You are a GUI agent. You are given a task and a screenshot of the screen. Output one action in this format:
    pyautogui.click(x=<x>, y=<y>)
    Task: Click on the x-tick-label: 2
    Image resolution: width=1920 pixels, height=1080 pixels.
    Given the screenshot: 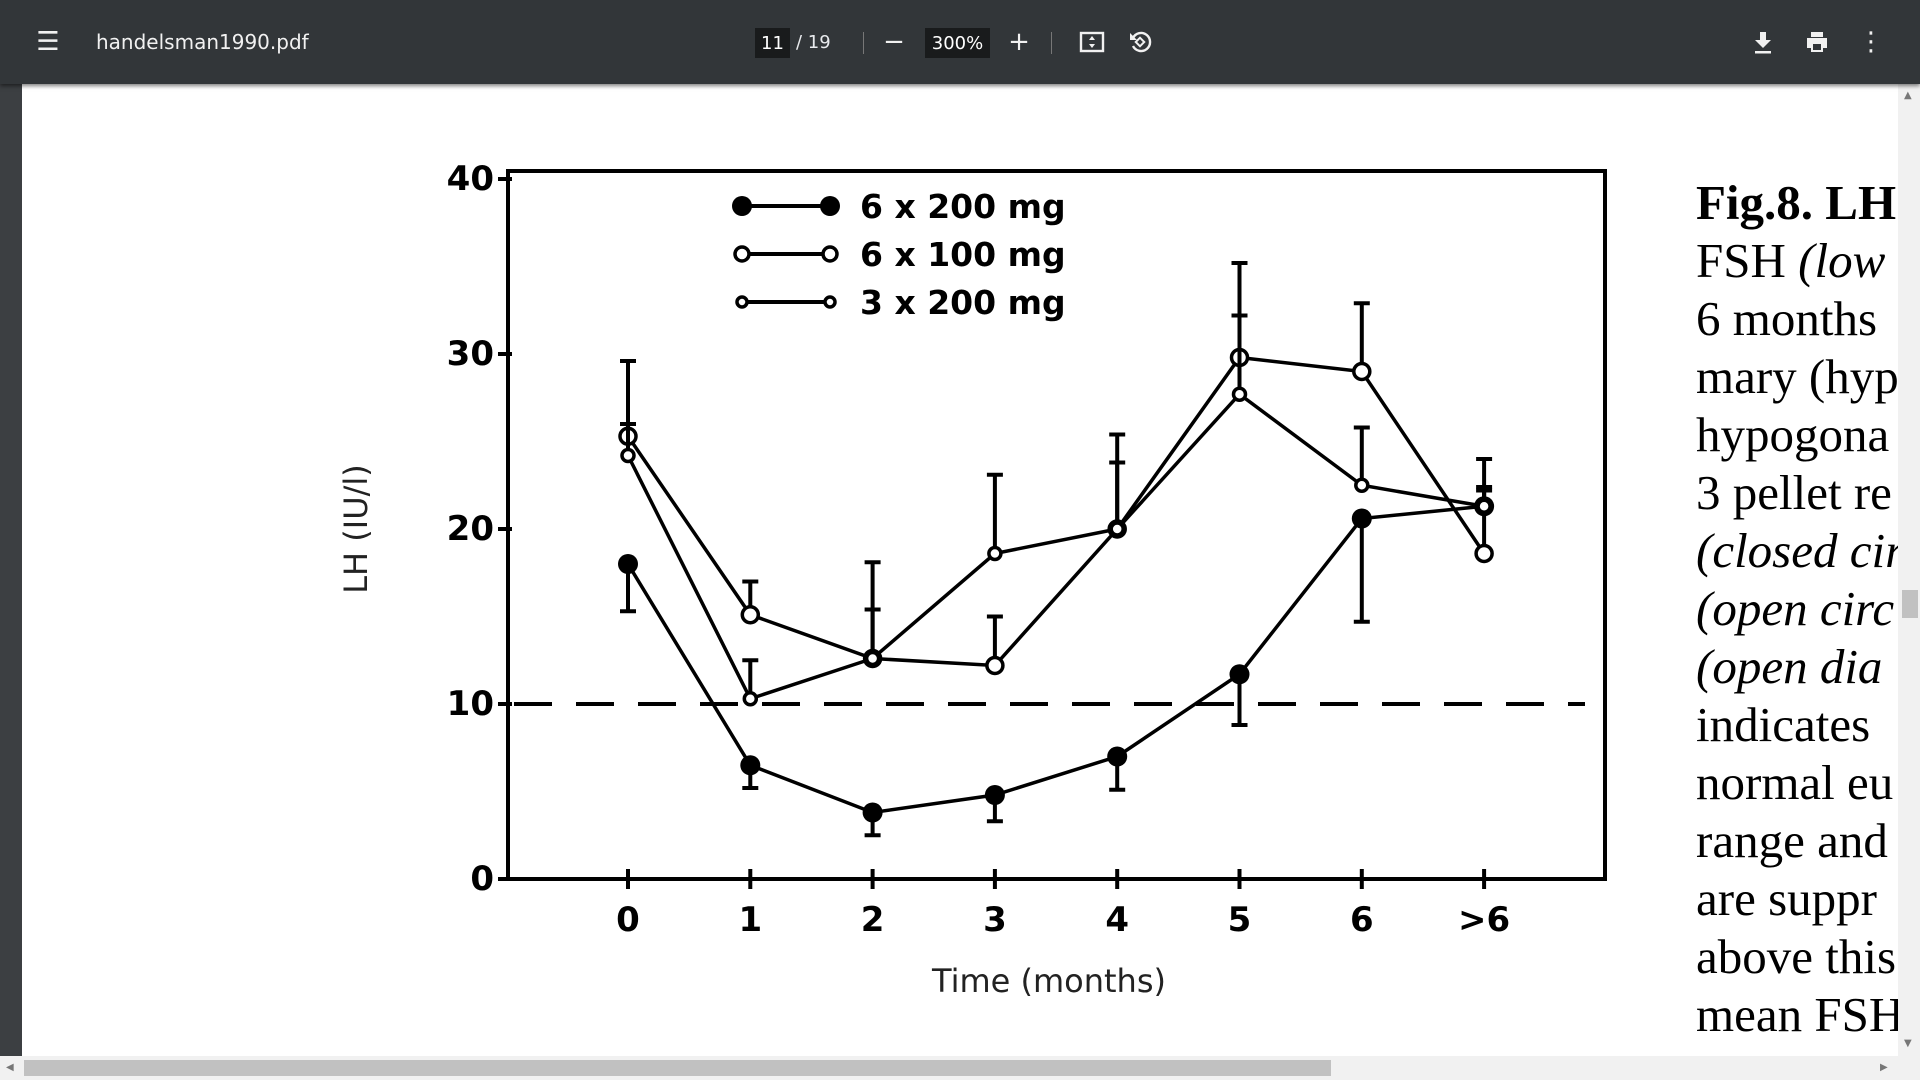 What is the action you would take?
    pyautogui.click(x=873, y=920)
    